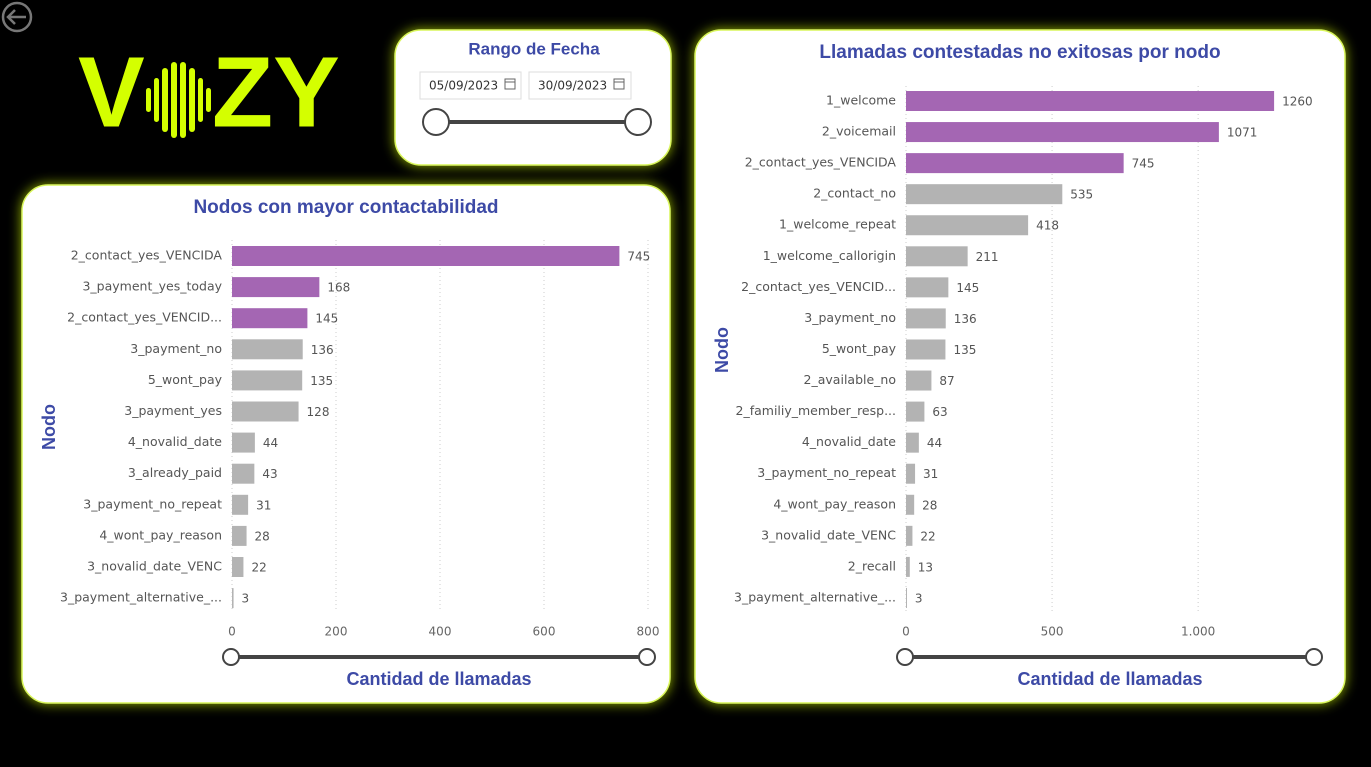 The image size is (1371, 767). What do you see at coordinates (258, 568) in the screenshot?
I see `data-label: 22` at bounding box center [258, 568].